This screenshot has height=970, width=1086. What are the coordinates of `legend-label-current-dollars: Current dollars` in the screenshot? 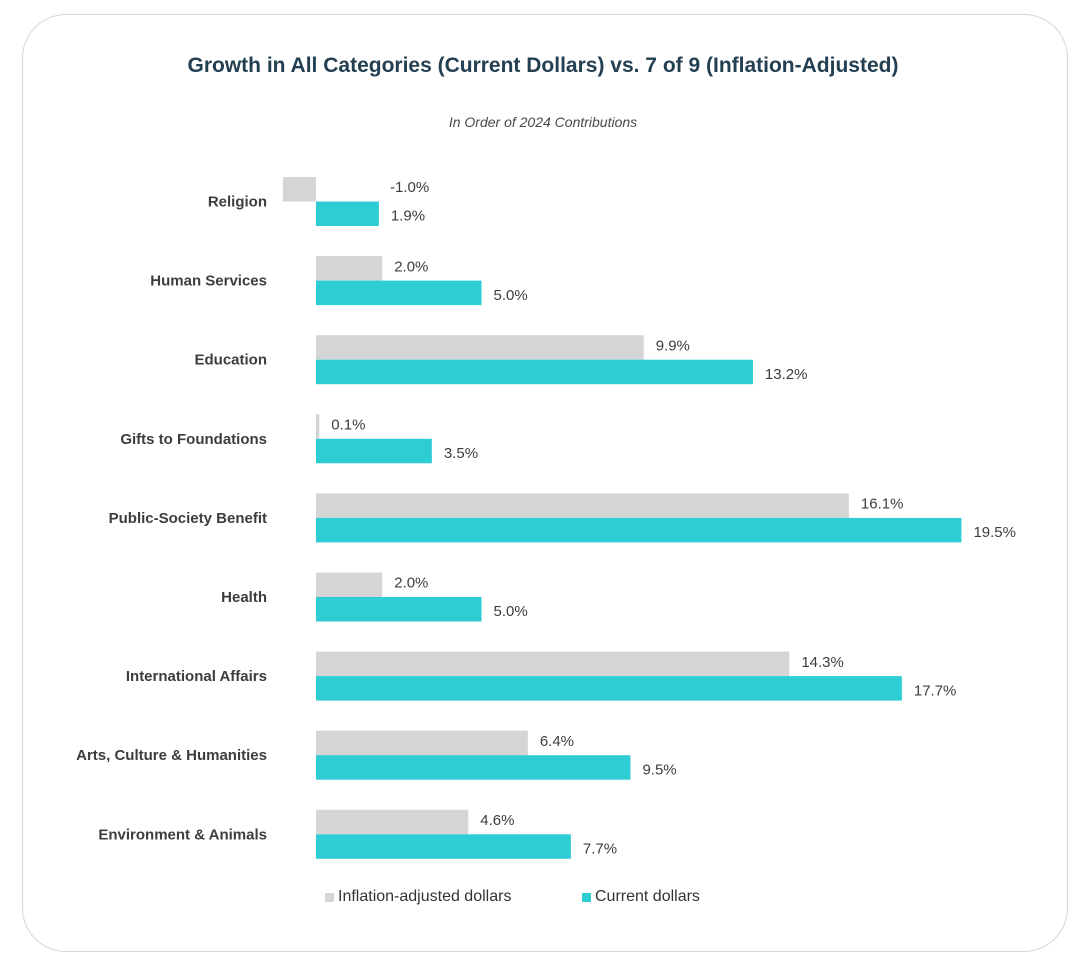 It's located at (647, 896).